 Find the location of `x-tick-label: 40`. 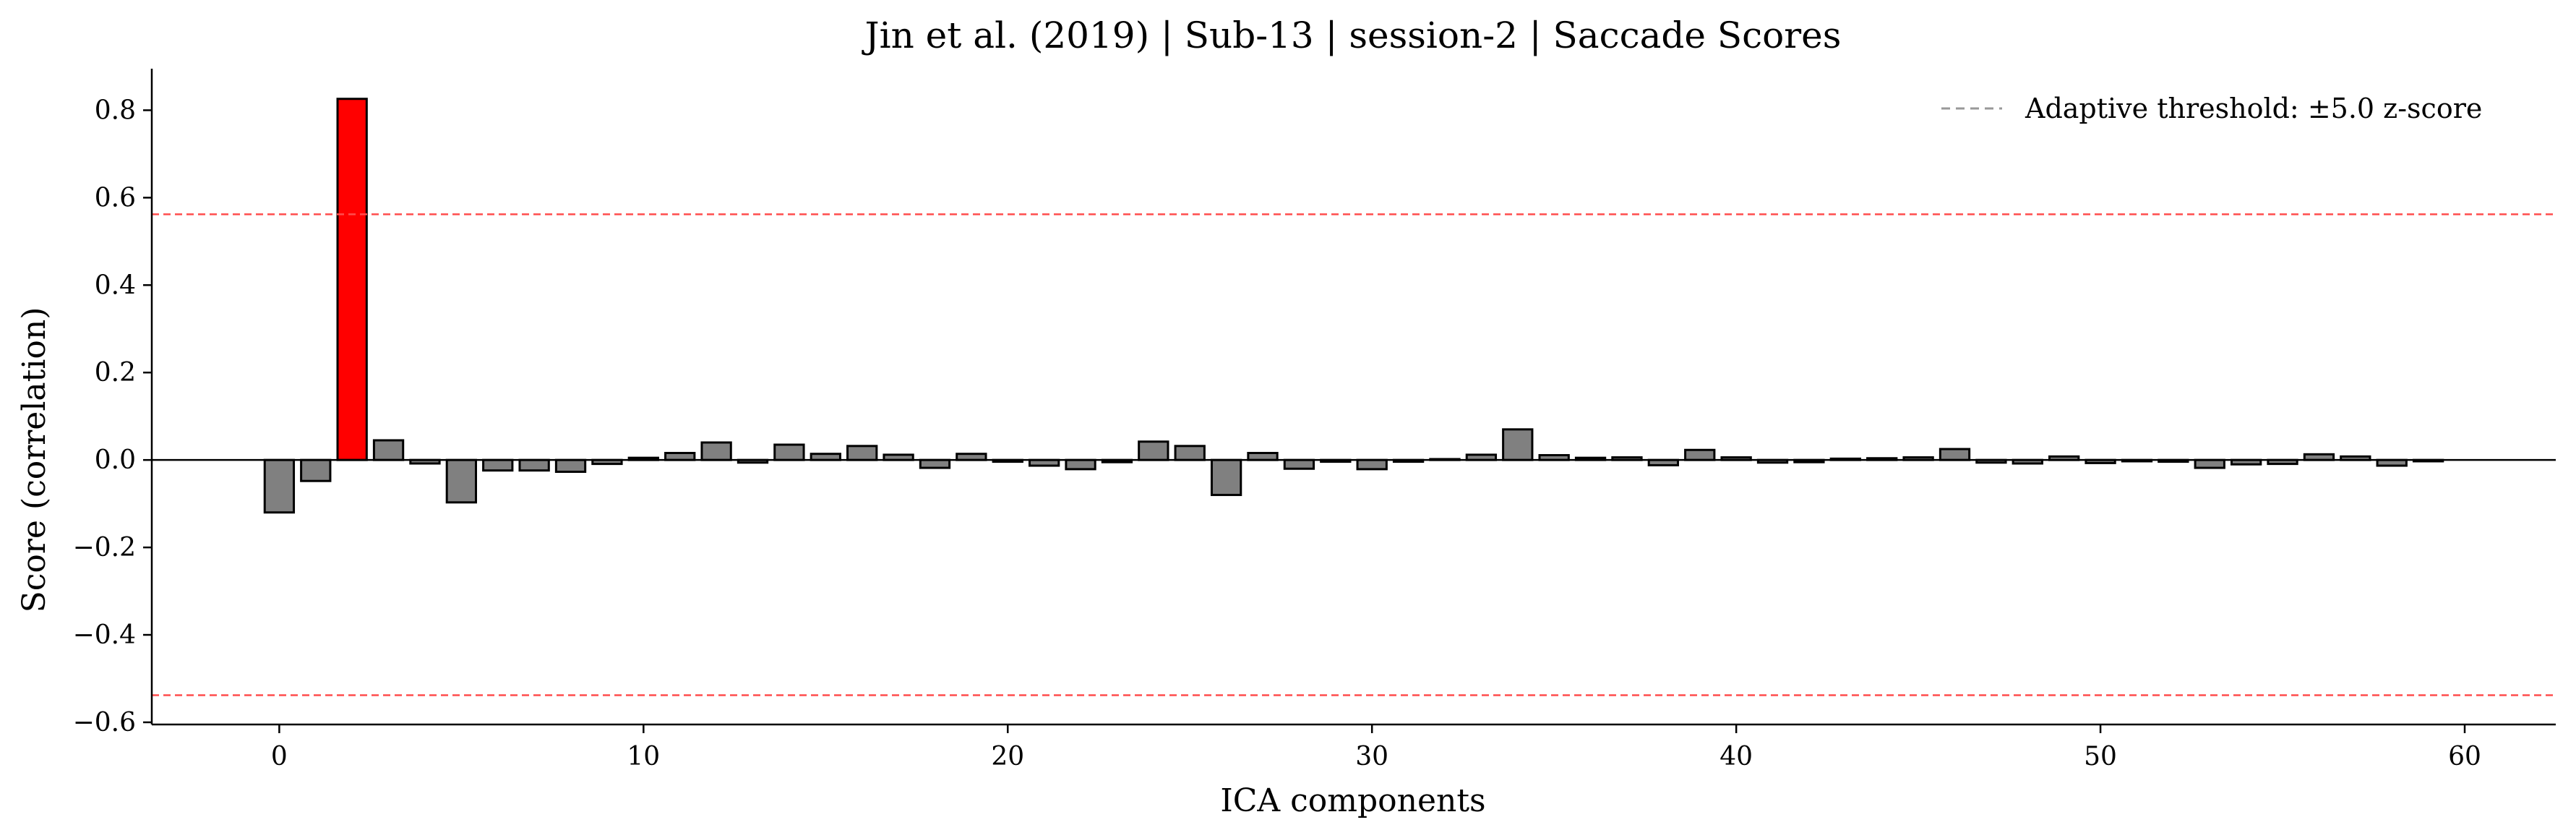

x-tick-label: 40 is located at coordinates (1737, 756).